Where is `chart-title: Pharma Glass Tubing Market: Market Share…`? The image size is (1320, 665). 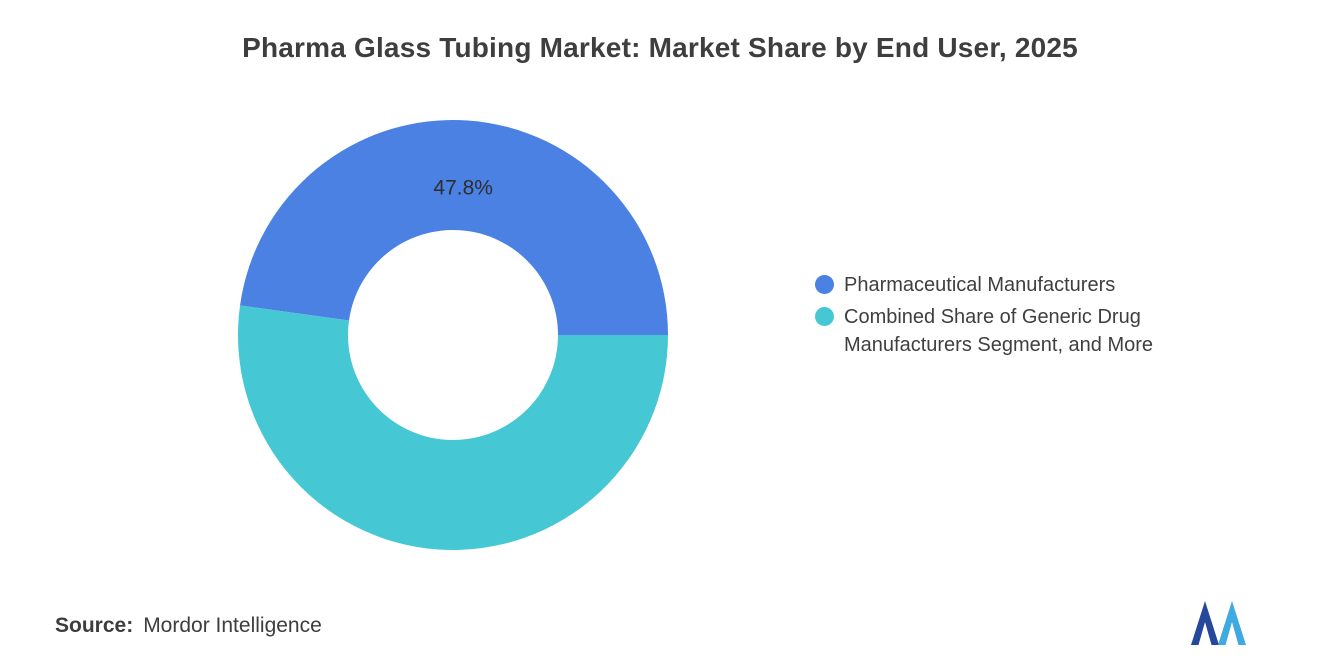 chart-title: Pharma Glass Tubing Market: Market Share… is located at coordinates (660, 47).